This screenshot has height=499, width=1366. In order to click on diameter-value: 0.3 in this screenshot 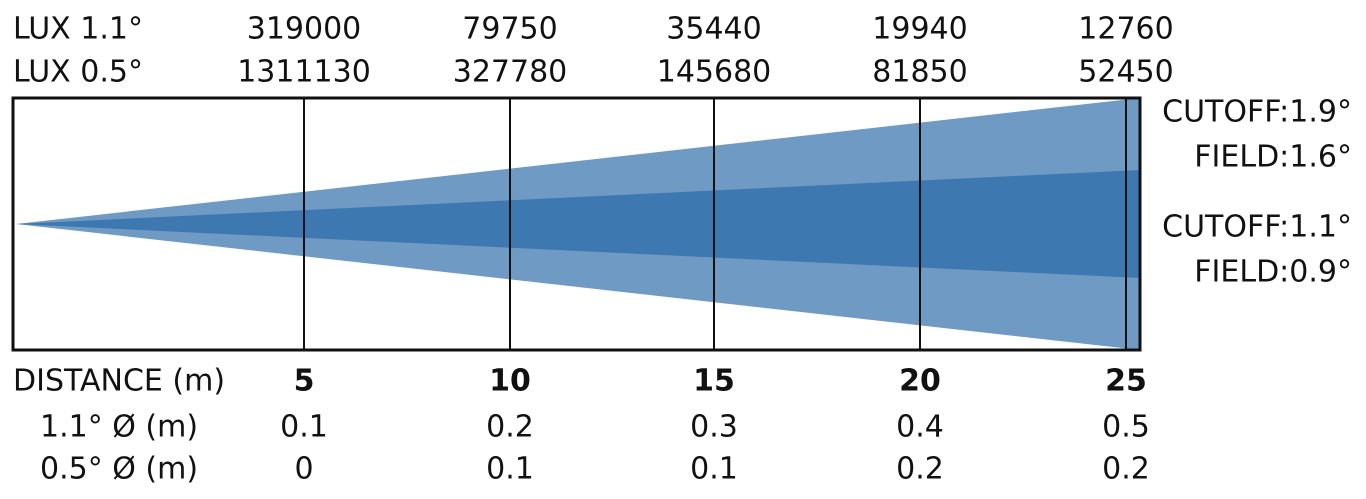, I will do `click(714, 427)`.